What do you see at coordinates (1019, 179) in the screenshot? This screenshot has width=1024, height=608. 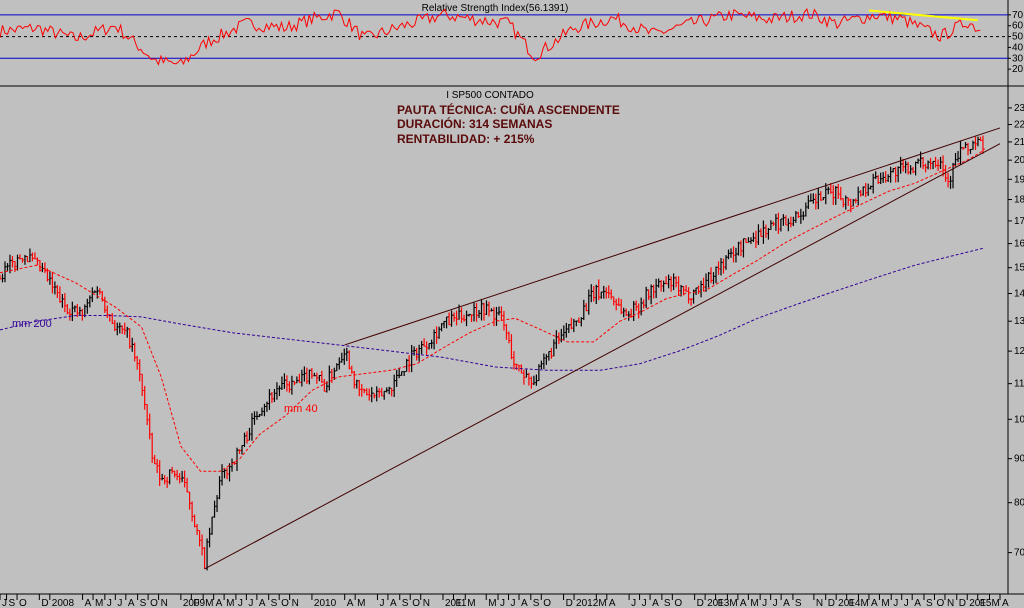 I see `price-tick-label: 1900` at bounding box center [1019, 179].